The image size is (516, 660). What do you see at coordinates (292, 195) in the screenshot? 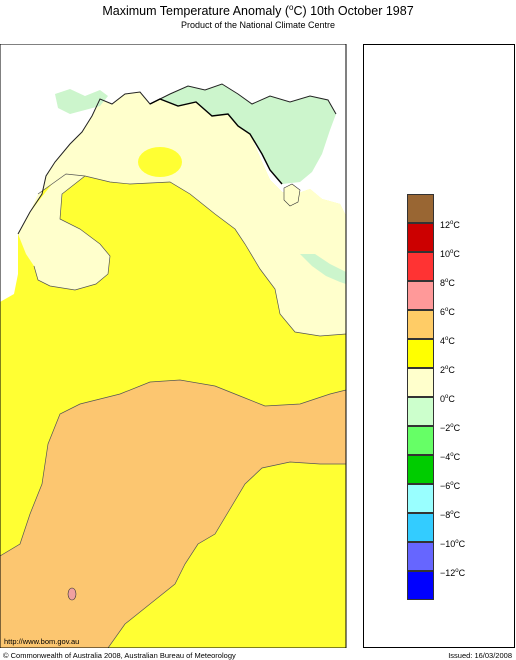
I see `island` at bounding box center [292, 195].